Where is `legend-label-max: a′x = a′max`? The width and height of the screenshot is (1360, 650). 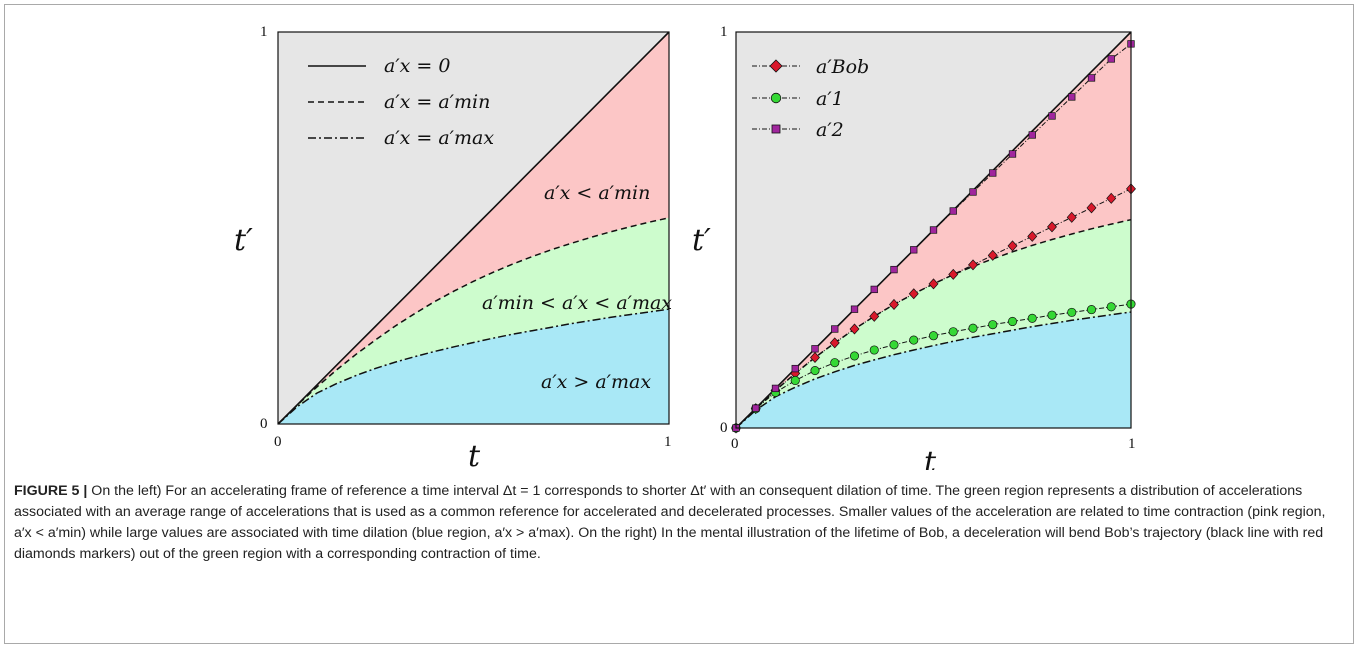 legend-label-max: a′x = a′max is located at coordinates (439, 138).